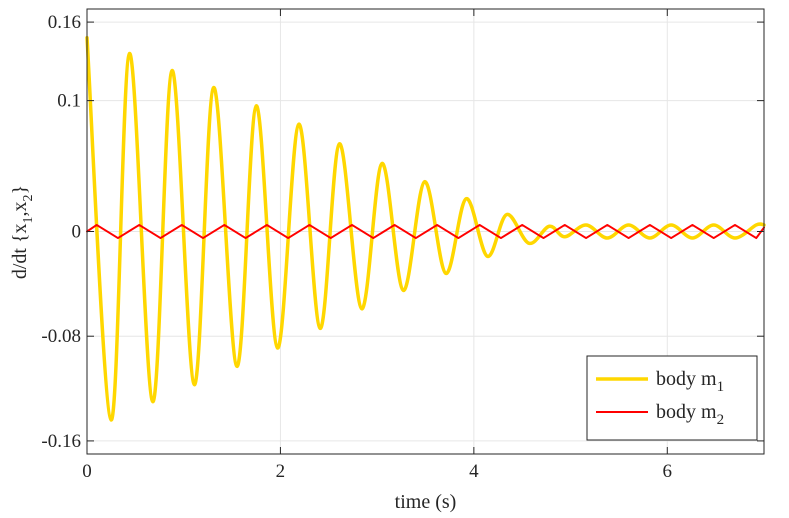 The height and width of the screenshot is (518, 789). Describe the element at coordinates (474, 471) in the screenshot. I see `x-tick-label: 4` at that location.